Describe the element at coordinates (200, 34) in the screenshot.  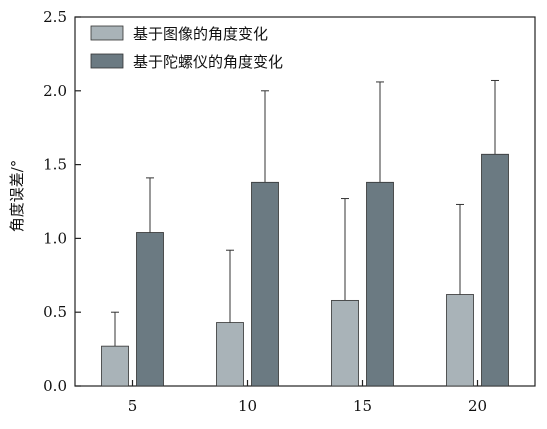
I see `legend-label: 基于图像的角度变化` at that location.